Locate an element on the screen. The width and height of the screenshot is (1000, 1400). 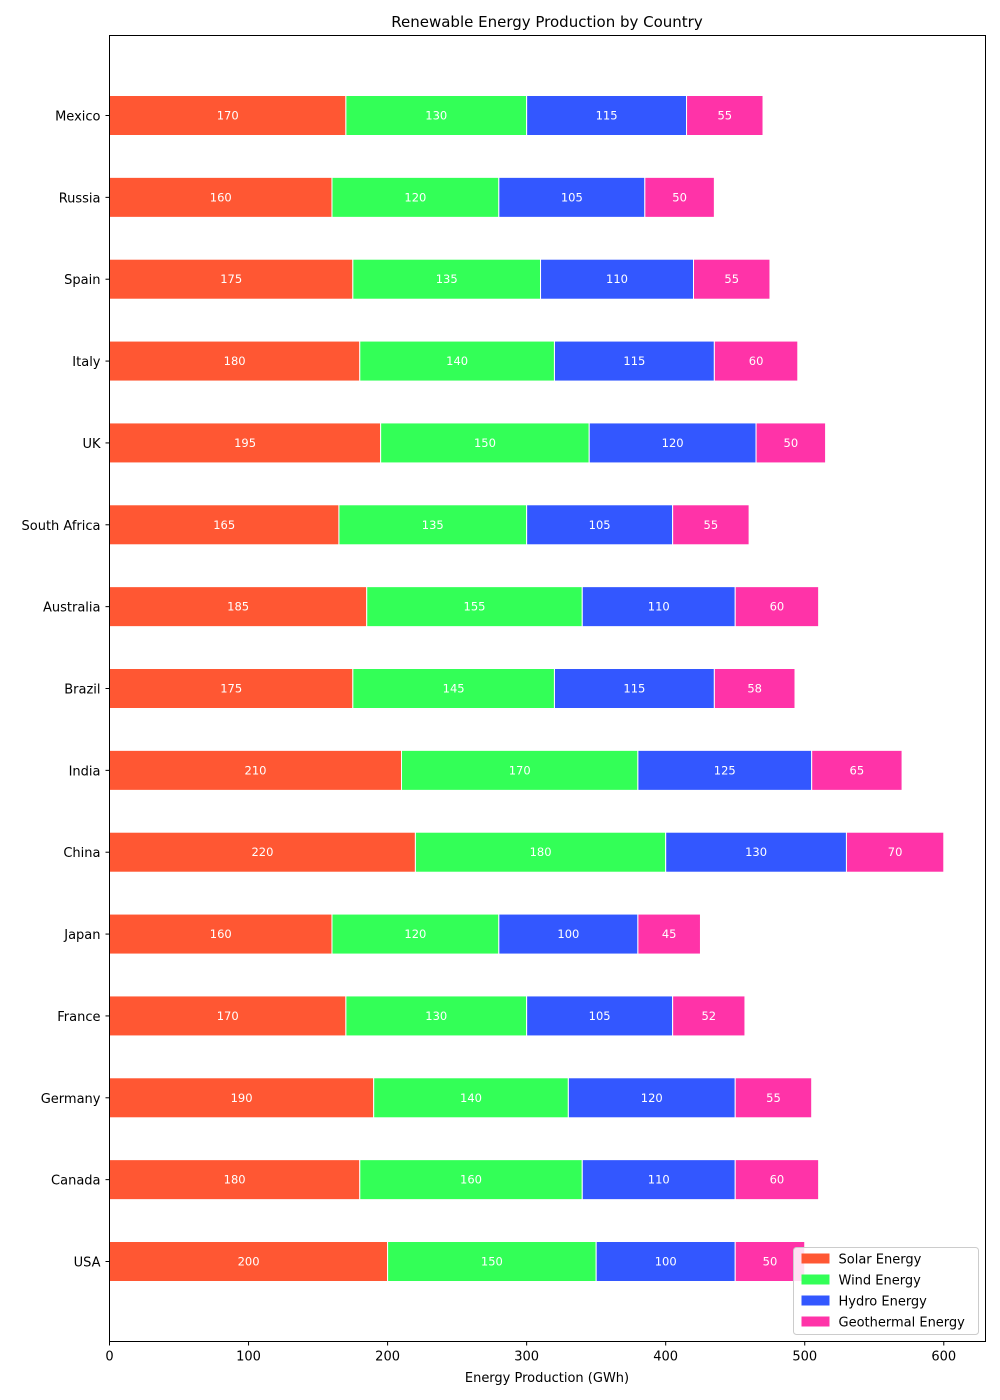
bar-hydro-energy-south-africa is located at coordinates (600, 525).